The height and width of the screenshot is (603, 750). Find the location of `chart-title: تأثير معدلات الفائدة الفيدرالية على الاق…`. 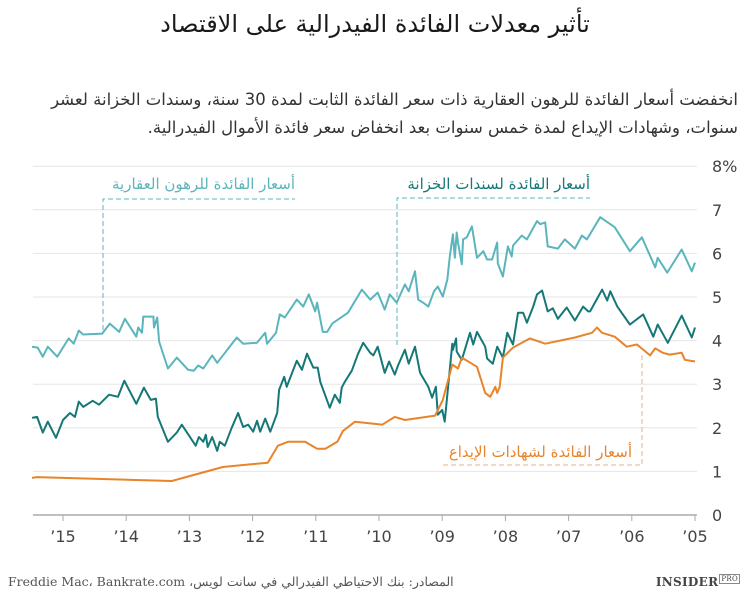

chart-title: تأثير معدلات الفائدة الفيدرالية على الاق… is located at coordinates (375, 24).